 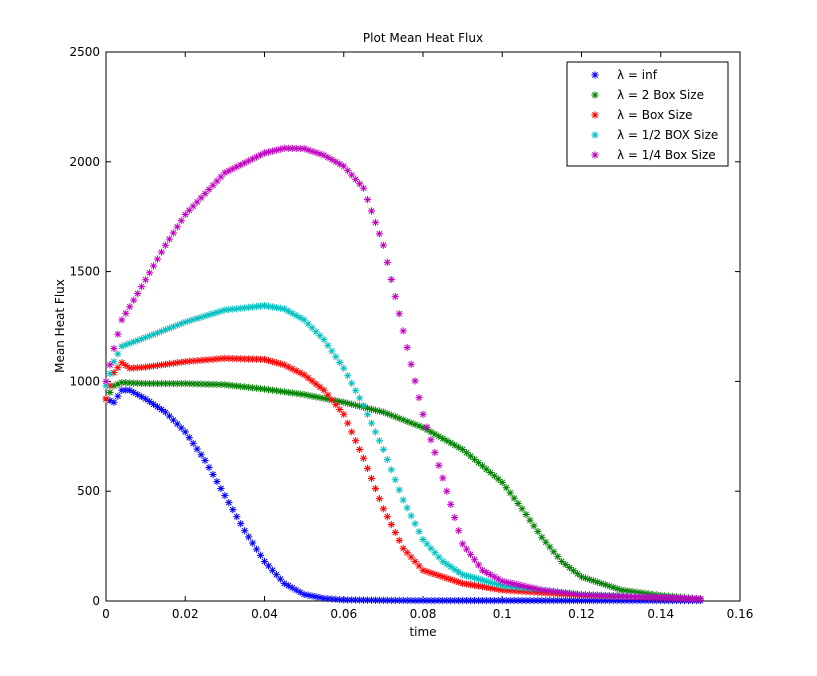 I want to click on chart-title: Plot Mean Heat Flux, so click(x=423, y=38).